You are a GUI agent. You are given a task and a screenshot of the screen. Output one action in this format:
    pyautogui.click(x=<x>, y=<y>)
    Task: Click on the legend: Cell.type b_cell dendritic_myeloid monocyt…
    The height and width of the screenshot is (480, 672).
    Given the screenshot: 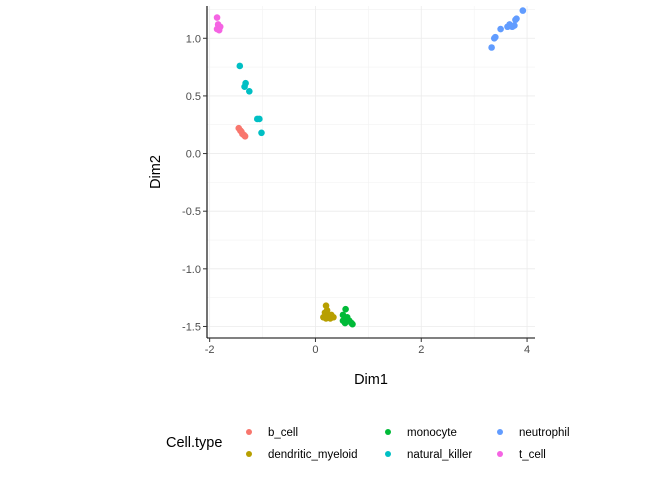 What is the action you would take?
    pyautogui.click(x=368, y=444)
    